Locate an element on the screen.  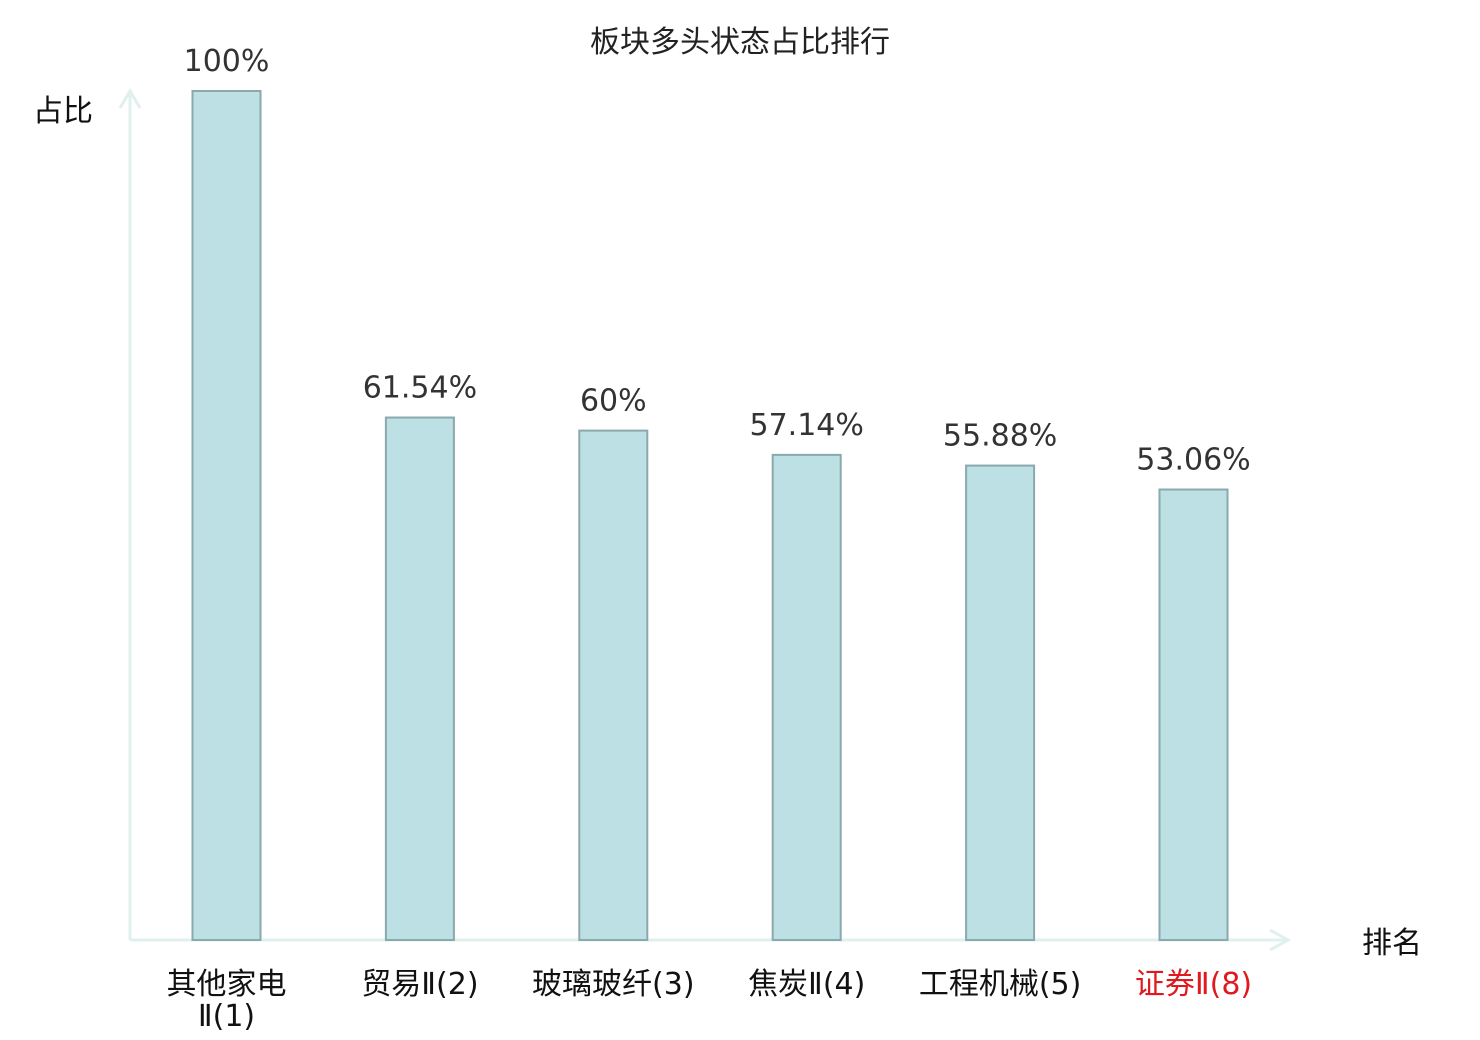
value-label-6: 53.06% is located at coordinates (1193, 460).